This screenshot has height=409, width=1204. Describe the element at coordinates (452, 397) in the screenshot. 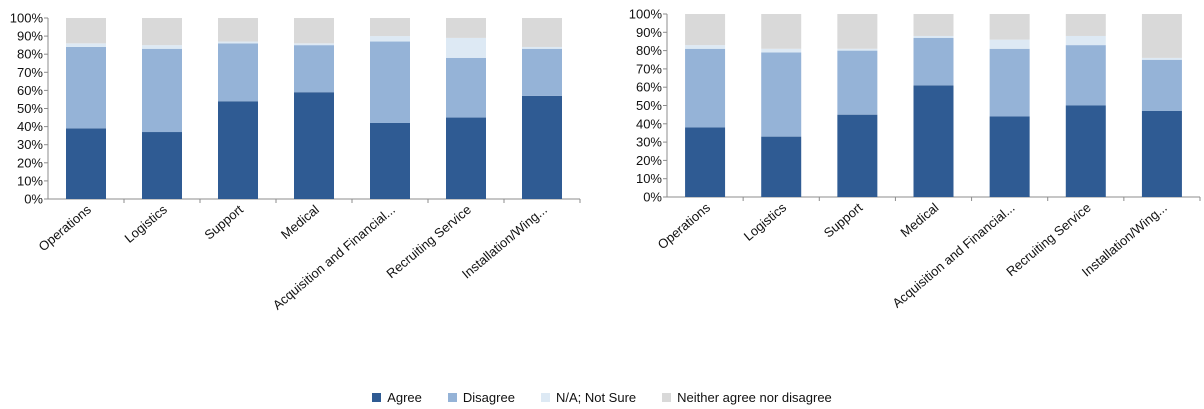

I see `legend-swatch-disagree` at that location.